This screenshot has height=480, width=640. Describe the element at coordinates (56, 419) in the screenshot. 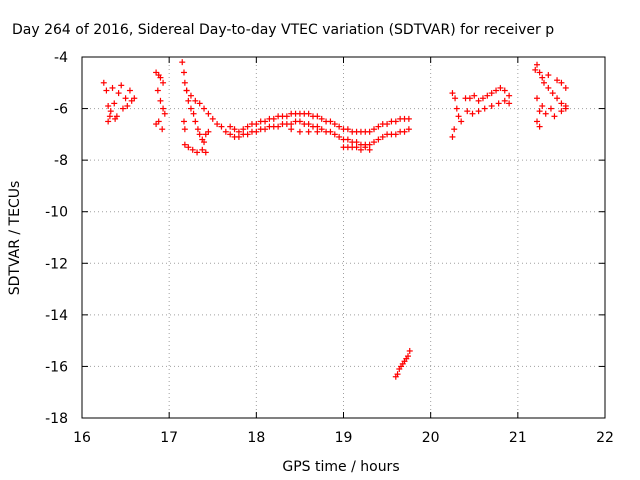

I see `y-tick-label: -18` at that location.